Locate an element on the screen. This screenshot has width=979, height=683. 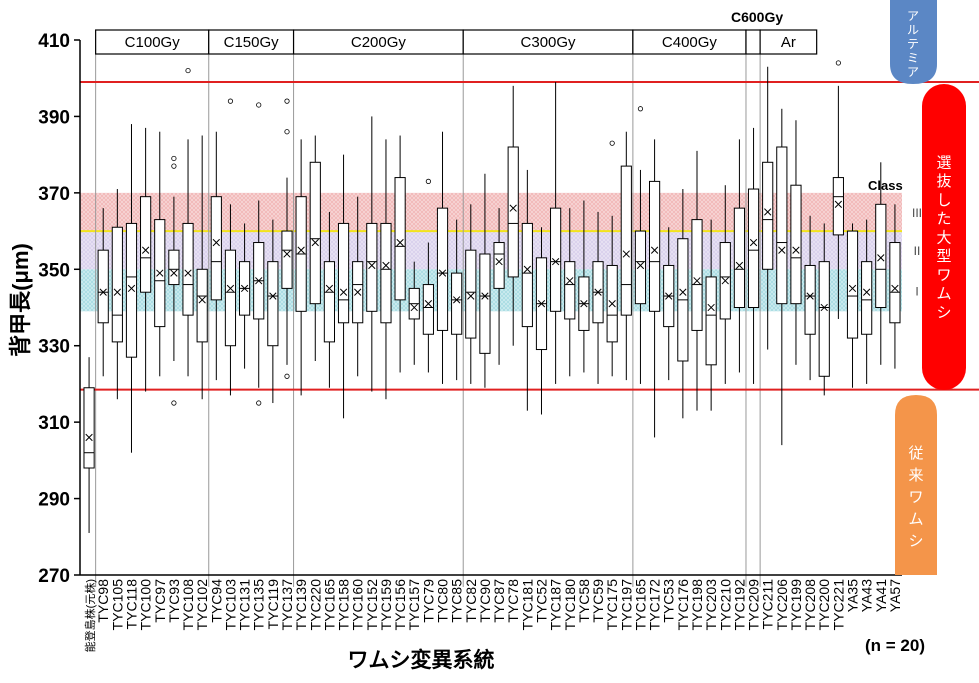
category-label: TYC98 is located at coordinates (103, 601).